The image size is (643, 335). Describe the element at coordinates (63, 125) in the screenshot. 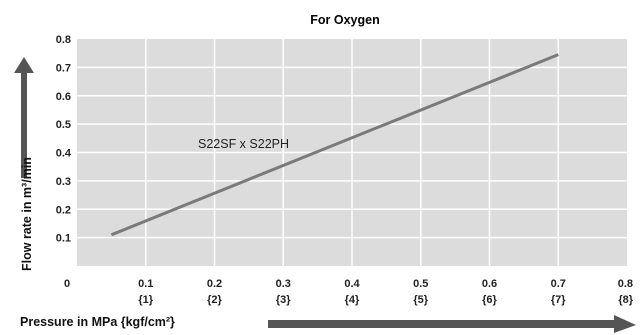

I see `y-tick-label: 0.5` at that location.